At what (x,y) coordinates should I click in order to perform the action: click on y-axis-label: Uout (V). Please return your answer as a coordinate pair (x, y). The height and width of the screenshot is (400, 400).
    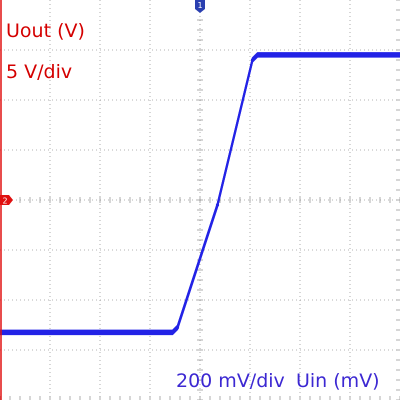
    Looking at the image, I should click on (45, 31).